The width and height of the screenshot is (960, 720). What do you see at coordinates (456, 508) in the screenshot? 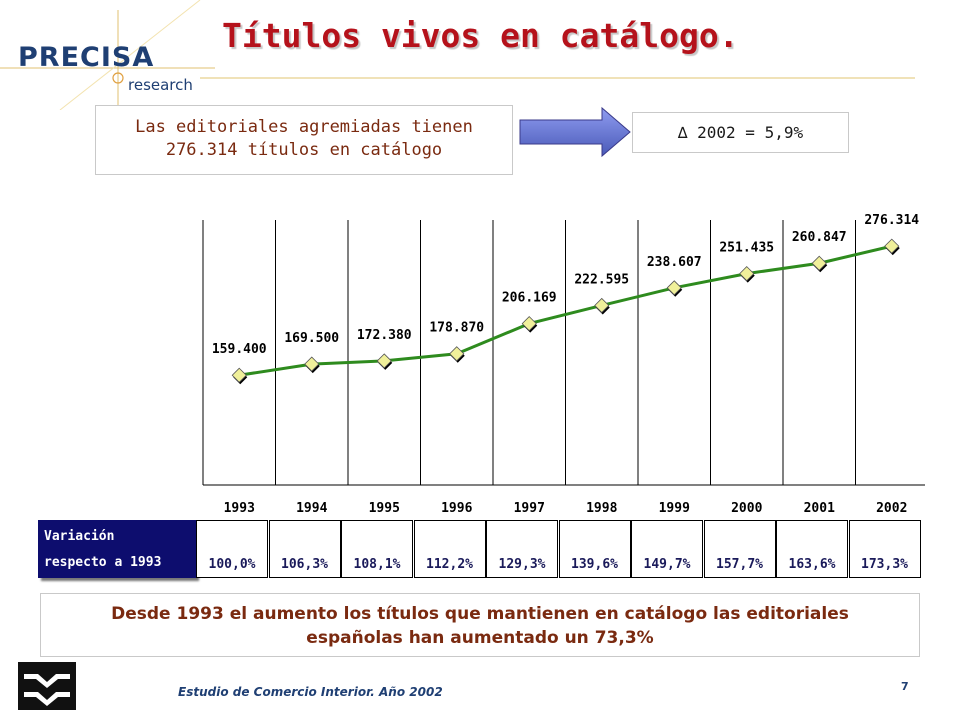
I see `x-tick-label: 1996` at bounding box center [456, 508].